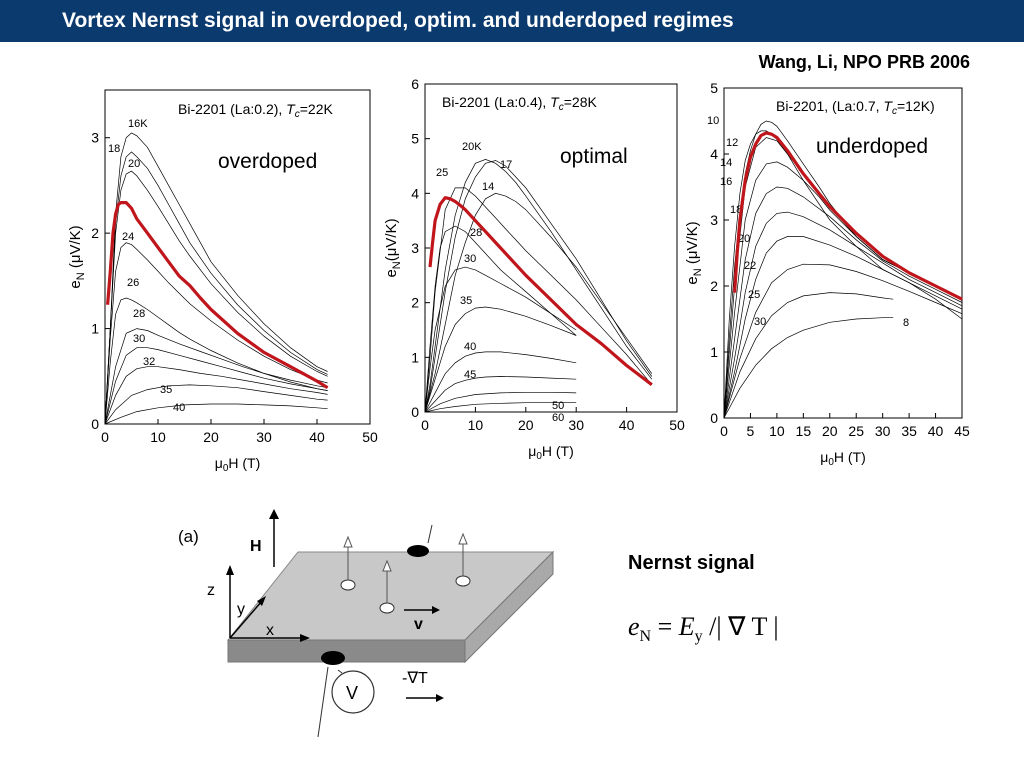  What do you see at coordinates (519, 103) in the screenshot?
I see `sample-label: Bi-2201 (La:0.4), Tc=28K` at bounding box center [519, 103].